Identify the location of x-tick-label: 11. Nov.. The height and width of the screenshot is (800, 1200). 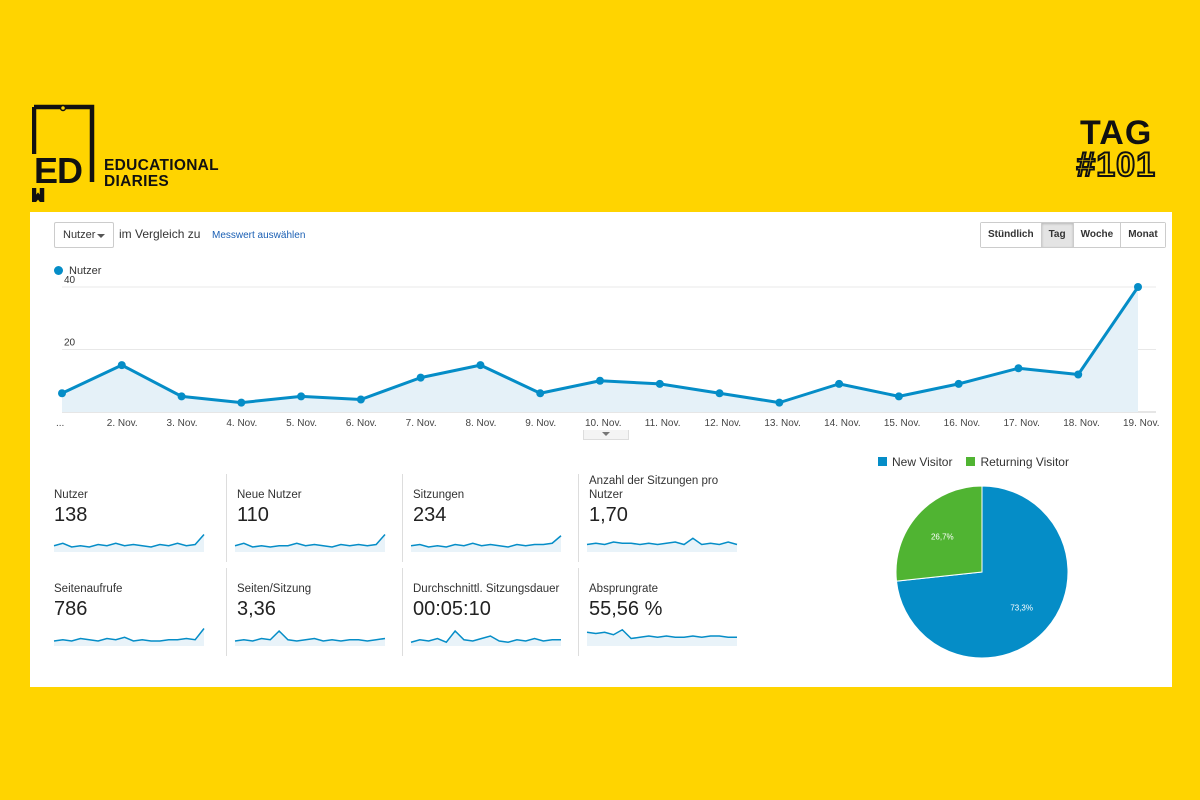
(663, 423).